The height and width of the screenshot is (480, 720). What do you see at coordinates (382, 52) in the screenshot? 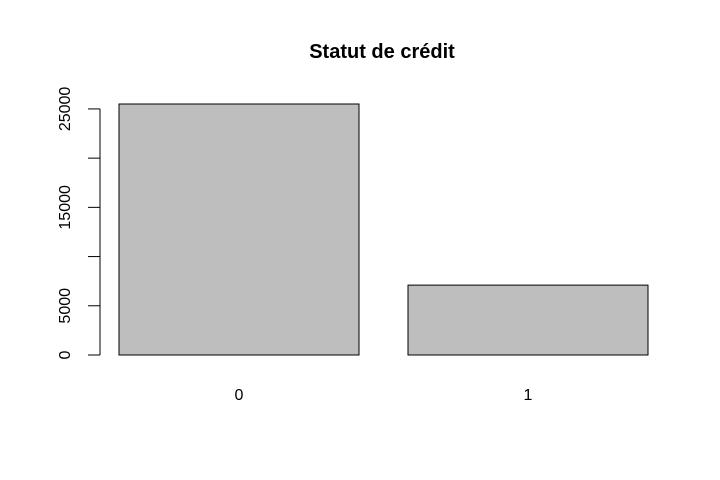
I see `chart-title: Statut de crédit` at bounding box center [382, 52].